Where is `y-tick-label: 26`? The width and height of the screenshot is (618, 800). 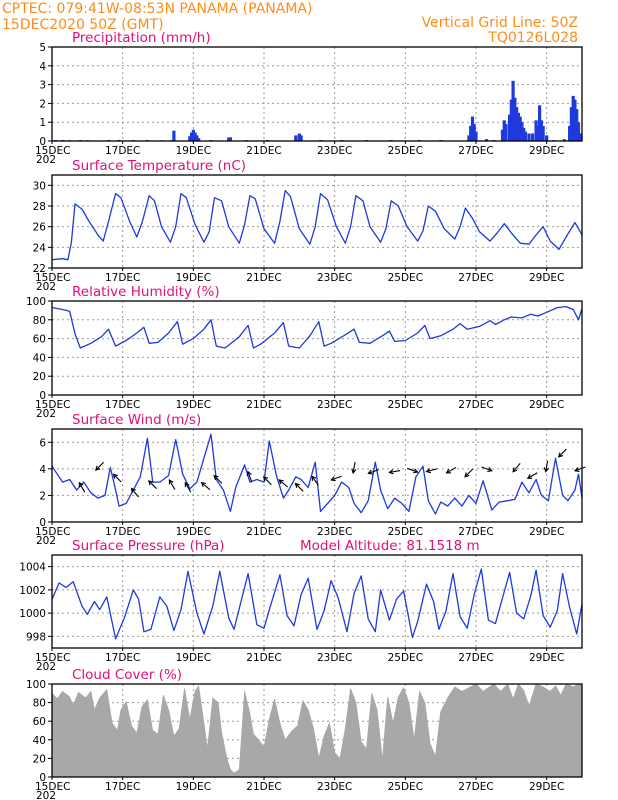
y-tick-label: 26 is located at coordinates (40, 228).